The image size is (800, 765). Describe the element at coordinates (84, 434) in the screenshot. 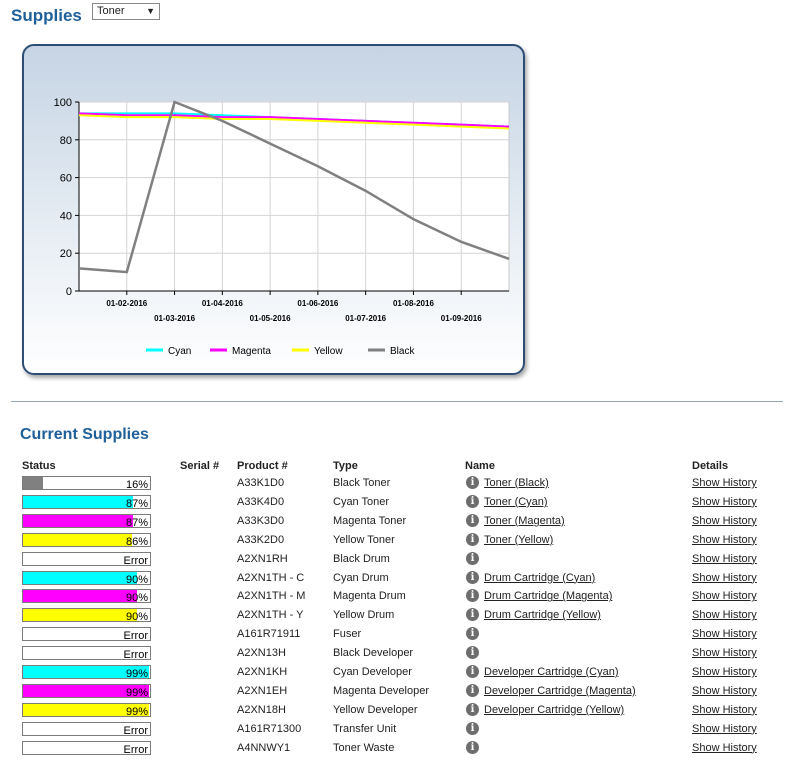

I see `current-supplies-title: Current Supplies` at that location.